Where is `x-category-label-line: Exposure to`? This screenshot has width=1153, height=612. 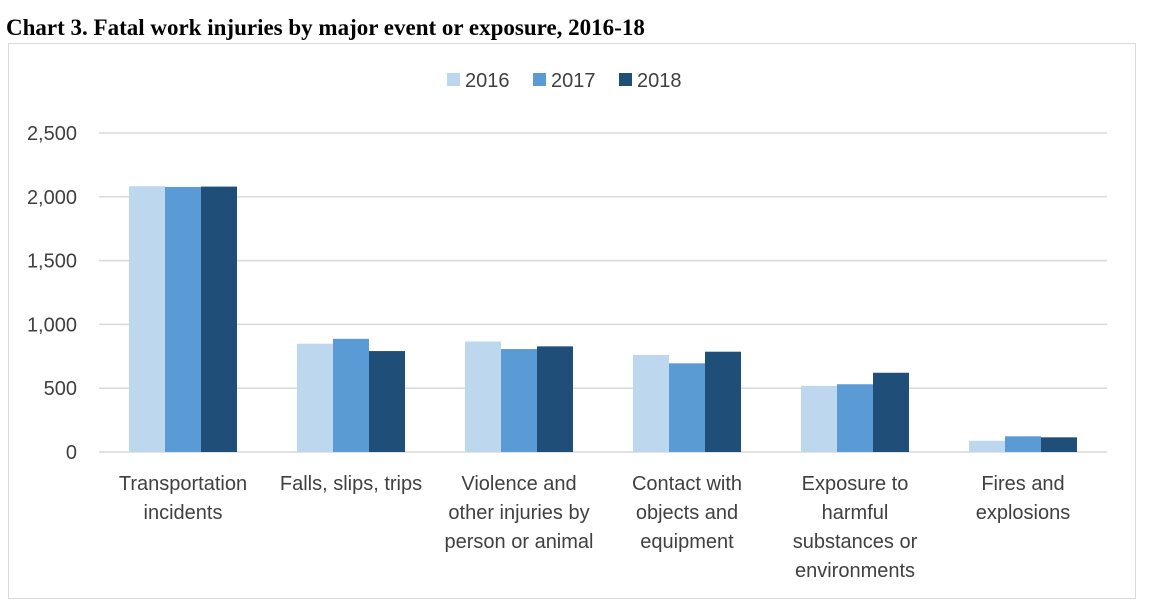 x-category-label-line: Exposure to is located at coordinates (855, 484).